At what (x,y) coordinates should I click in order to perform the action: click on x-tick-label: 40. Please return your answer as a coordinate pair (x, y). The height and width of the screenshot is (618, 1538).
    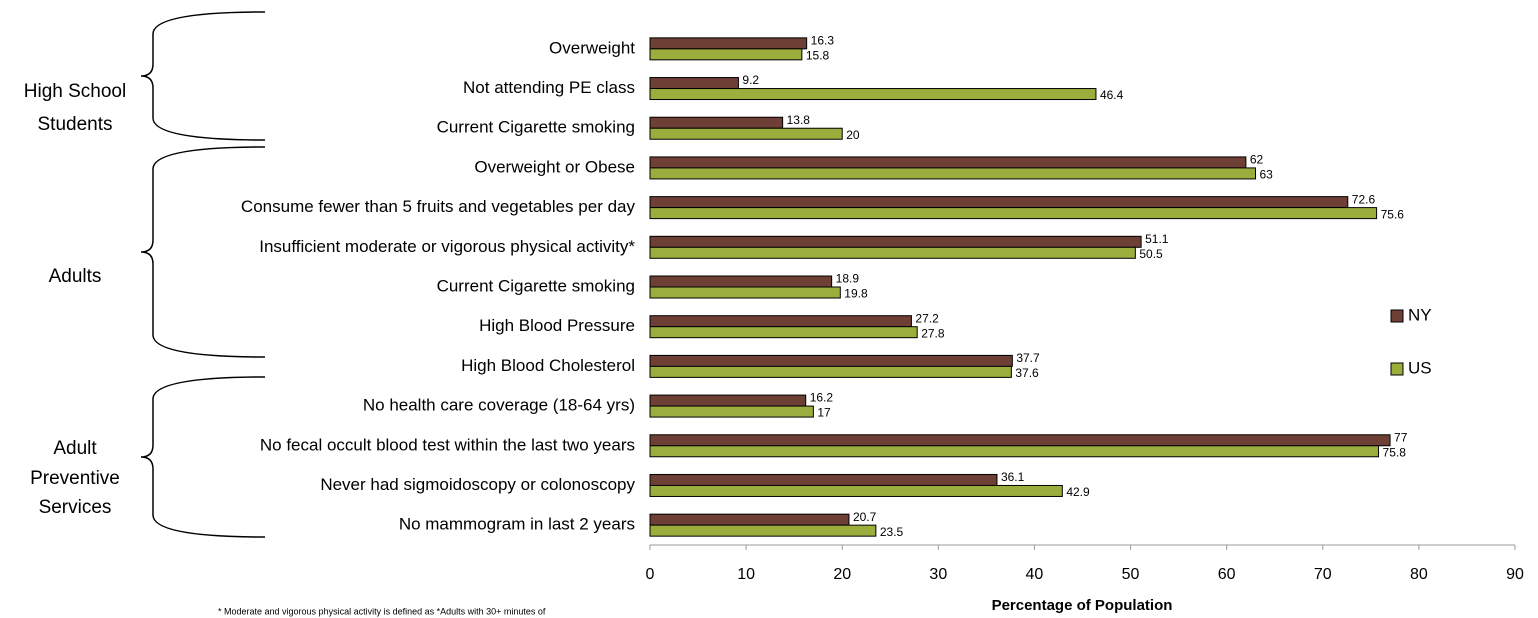
    Looking at the image, I should click on (1035, 574).